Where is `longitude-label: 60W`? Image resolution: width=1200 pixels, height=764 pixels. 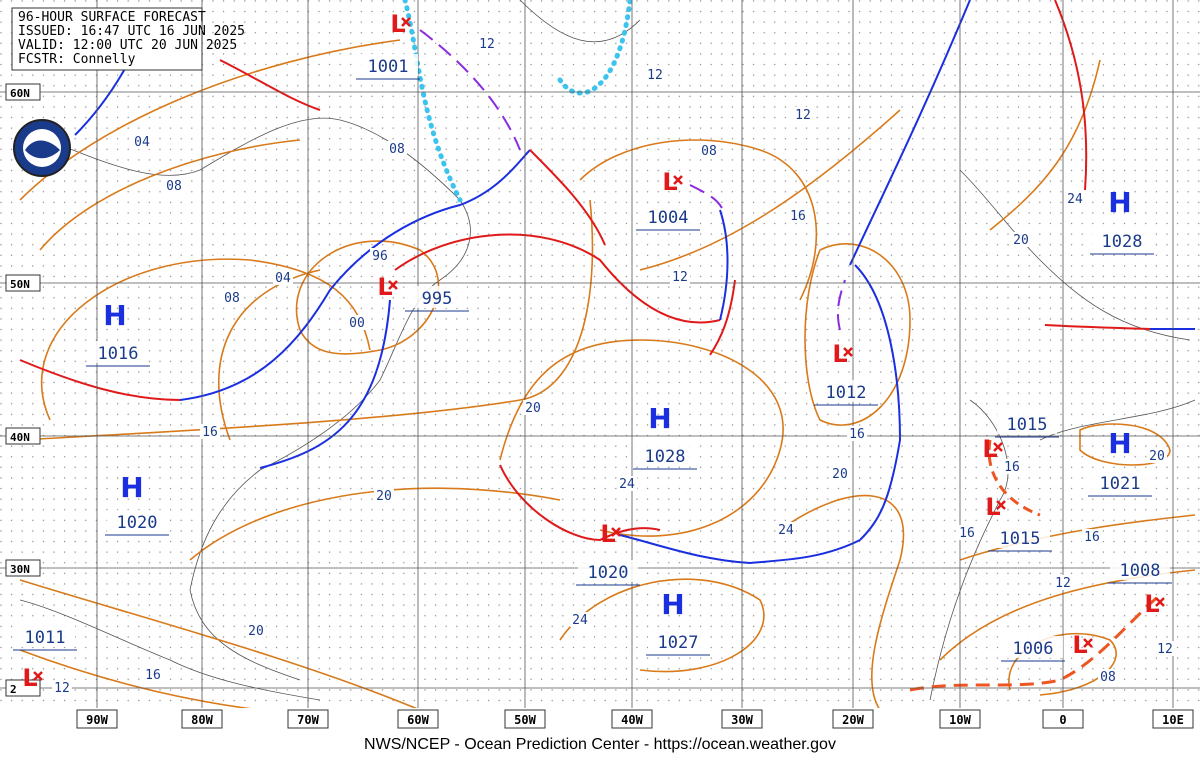 longitude-label: 60W is located at coordinates (418, 720).